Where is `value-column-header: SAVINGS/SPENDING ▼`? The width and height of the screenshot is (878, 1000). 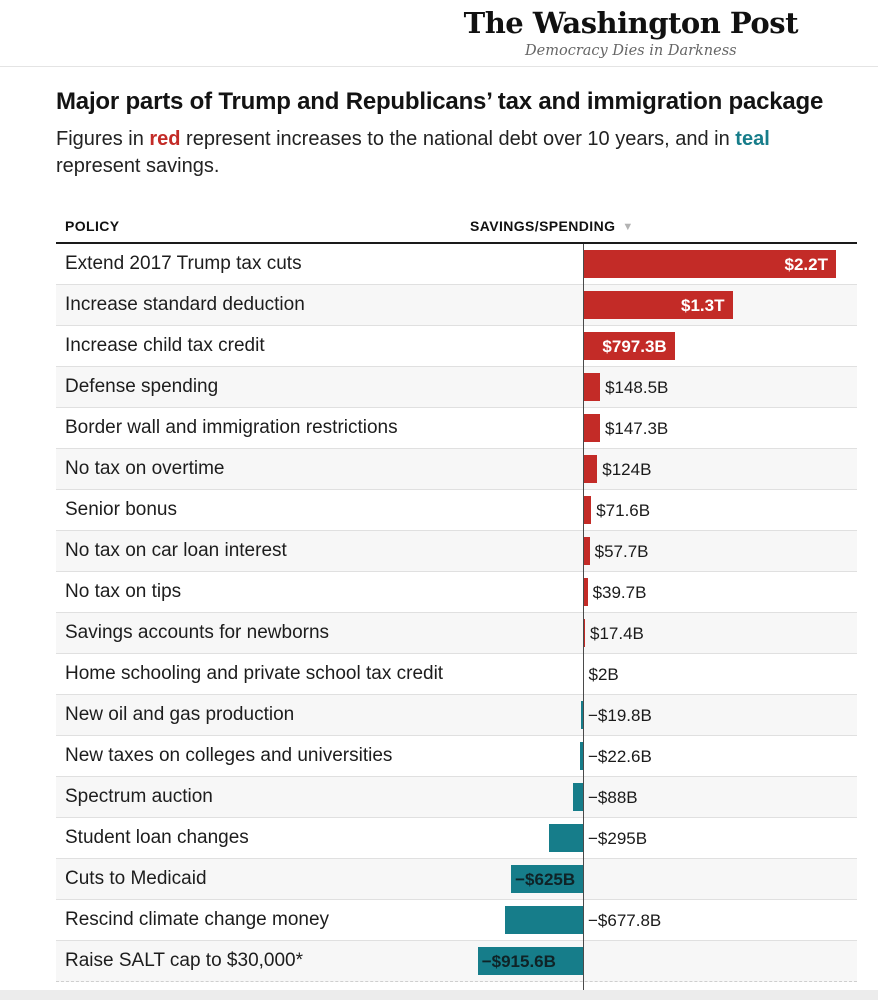 value-column-header: SAVINGS/SPENDING ▼ is located at coordinates (552, 226).